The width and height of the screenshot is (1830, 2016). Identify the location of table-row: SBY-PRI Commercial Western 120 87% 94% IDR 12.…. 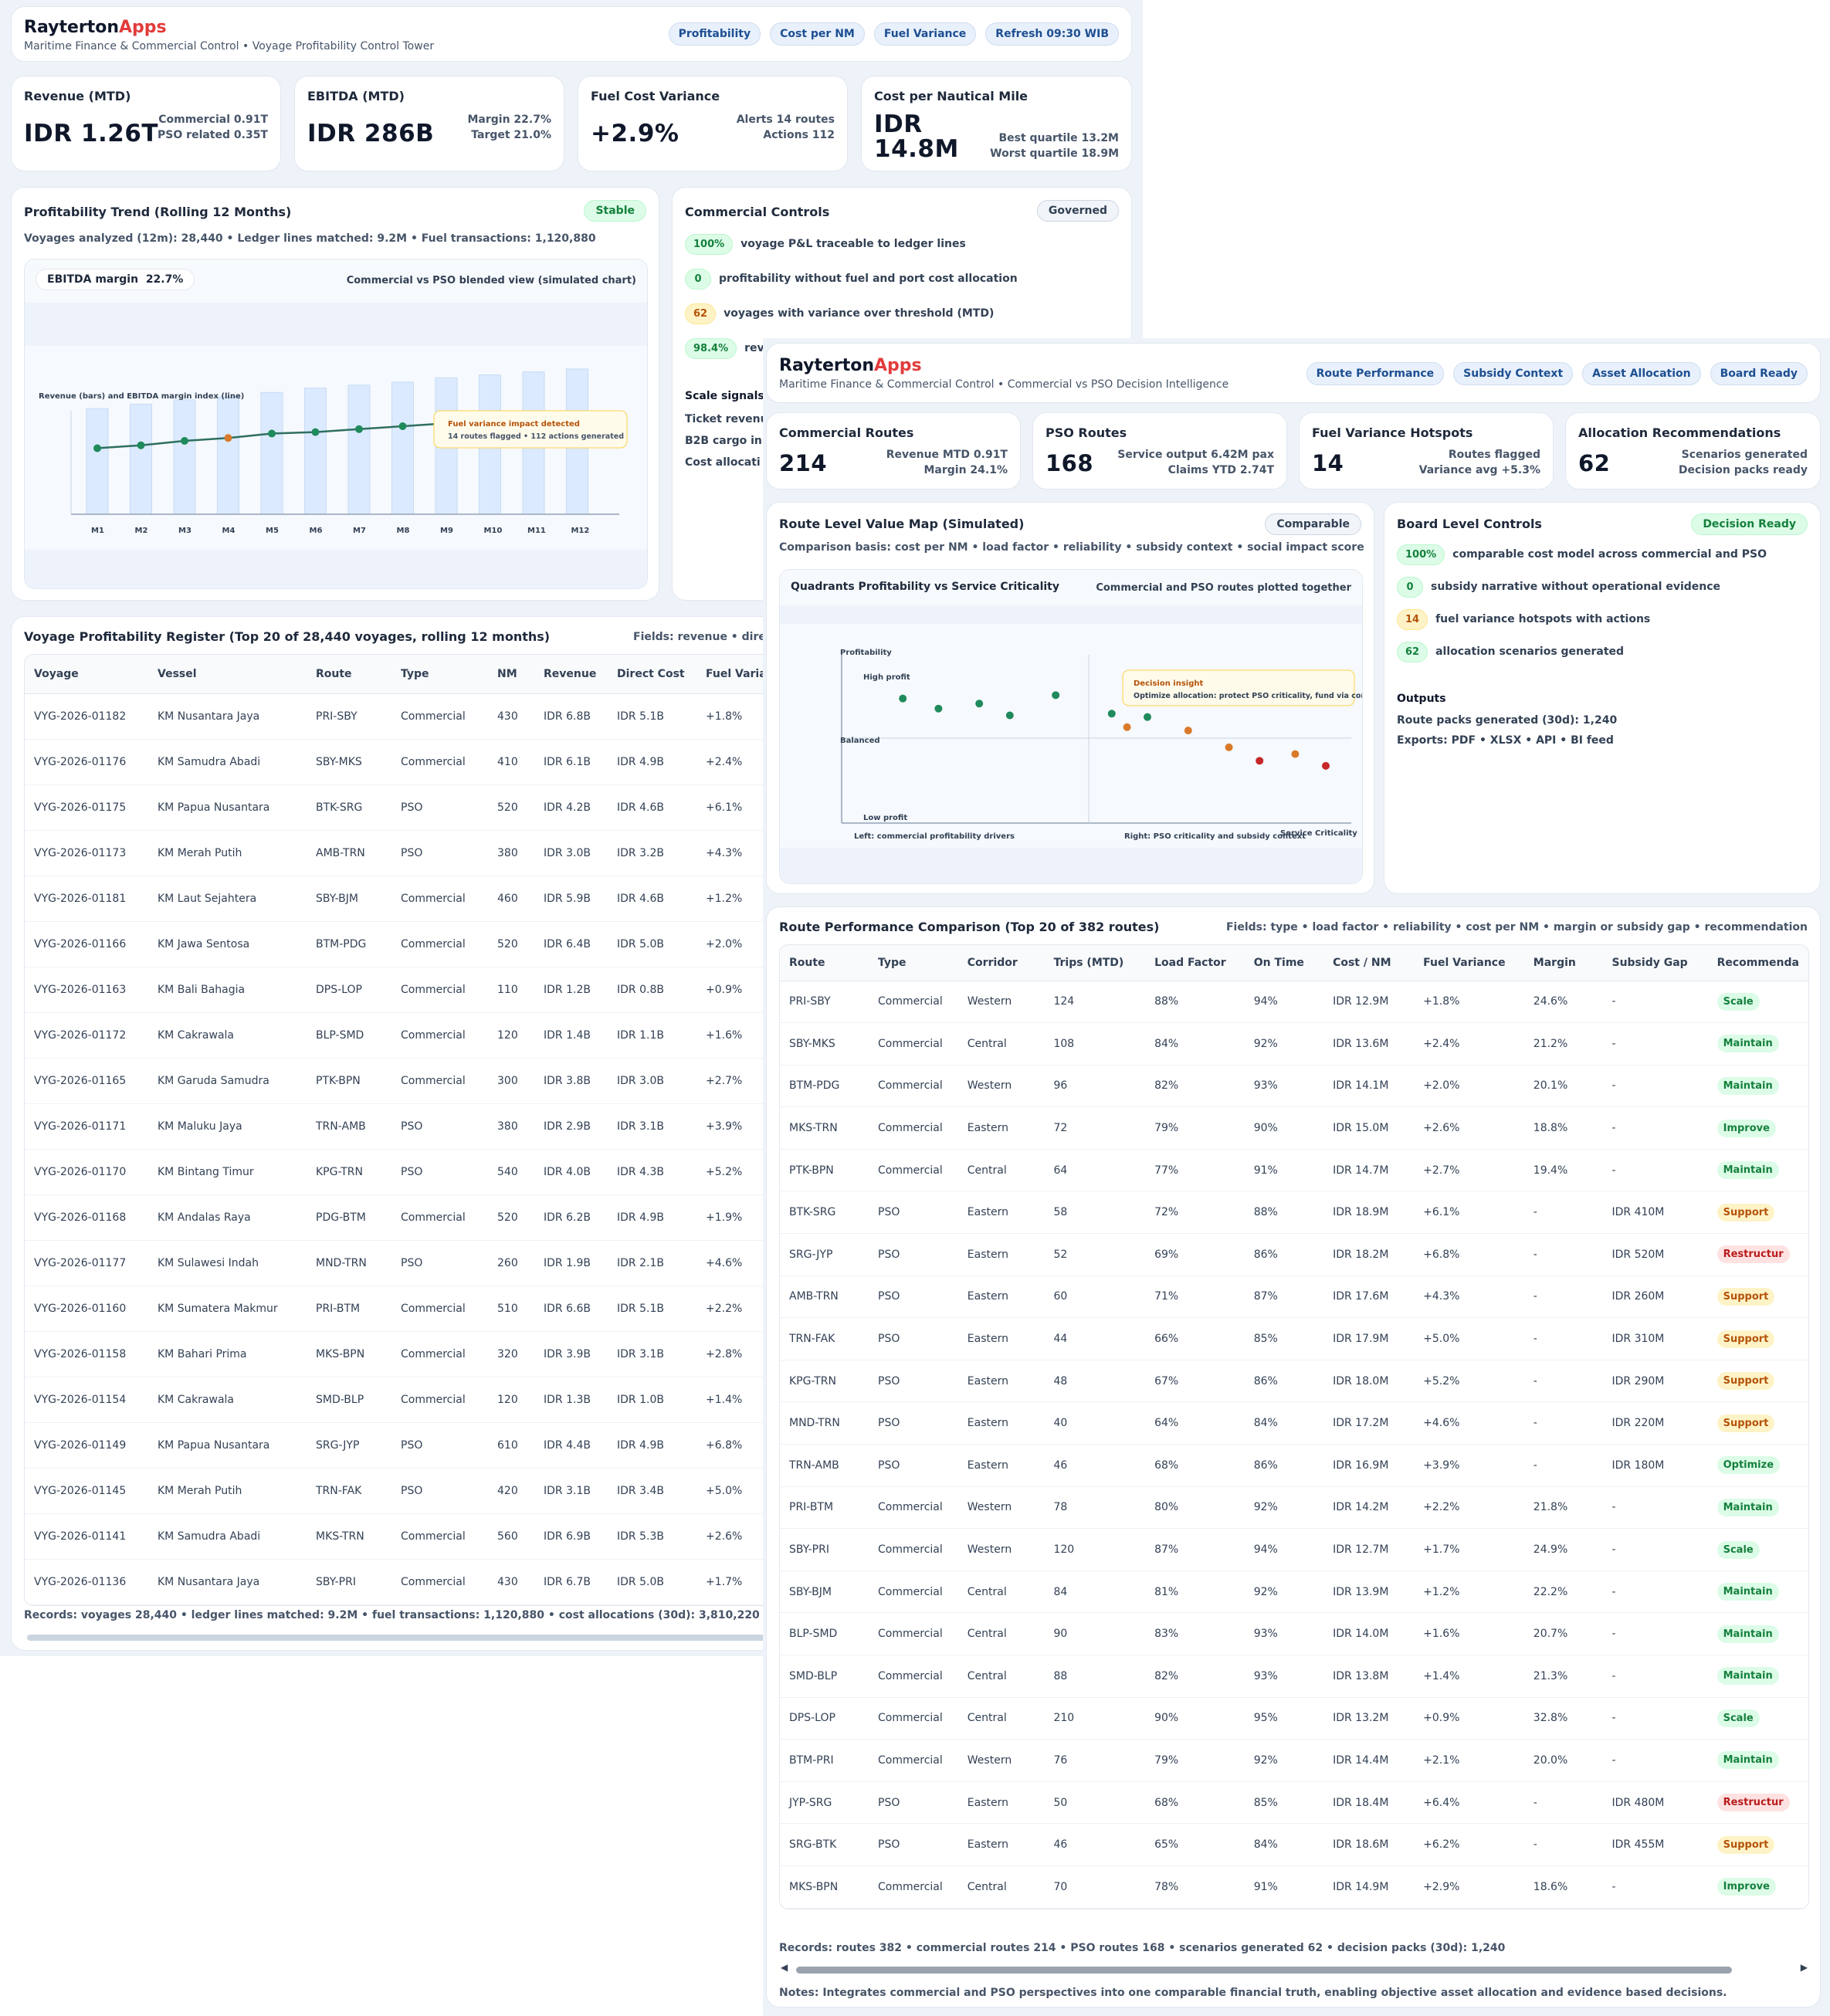
(1294, 1549).